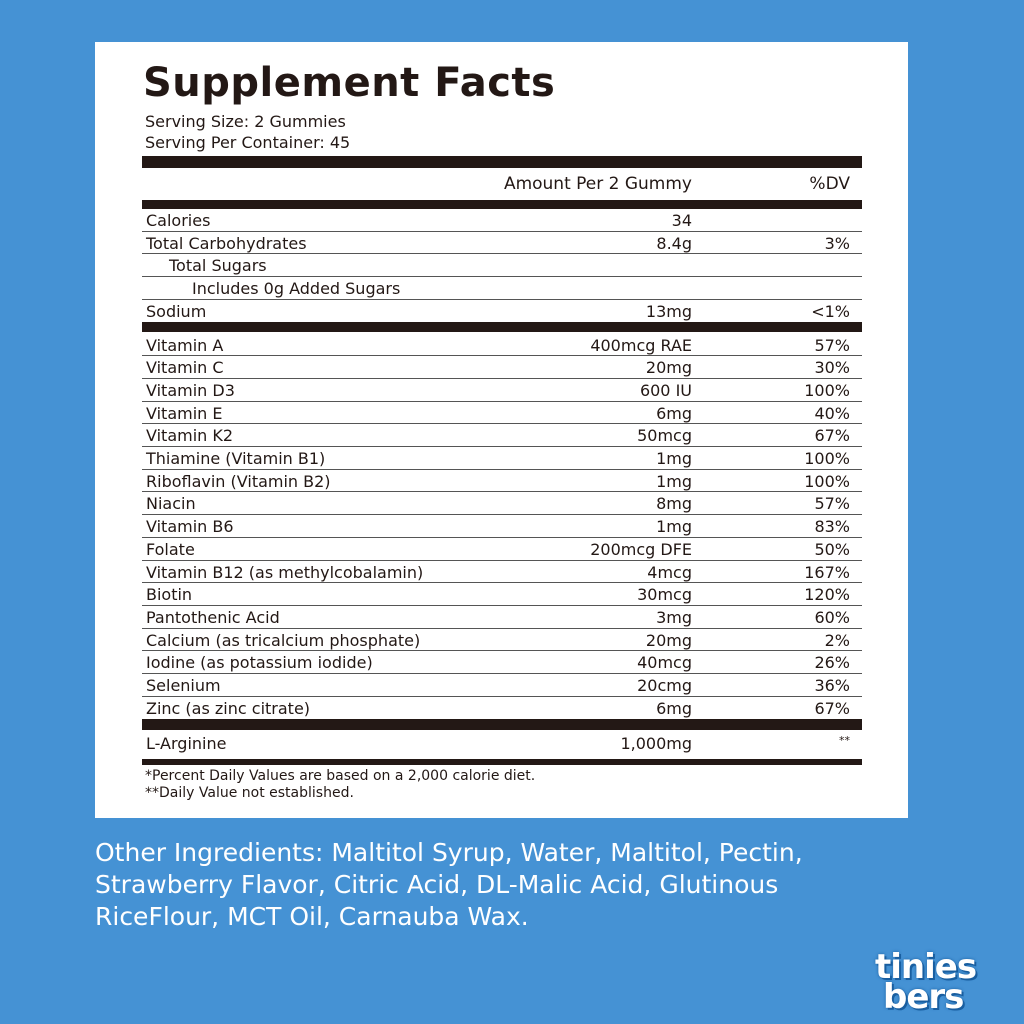 This screenshot has width=1024, height=1024. What do you see at coordinates (169, 595) in the screenshot?
I see `nutrient-name: Biotin` at bounding box center [169, 595].